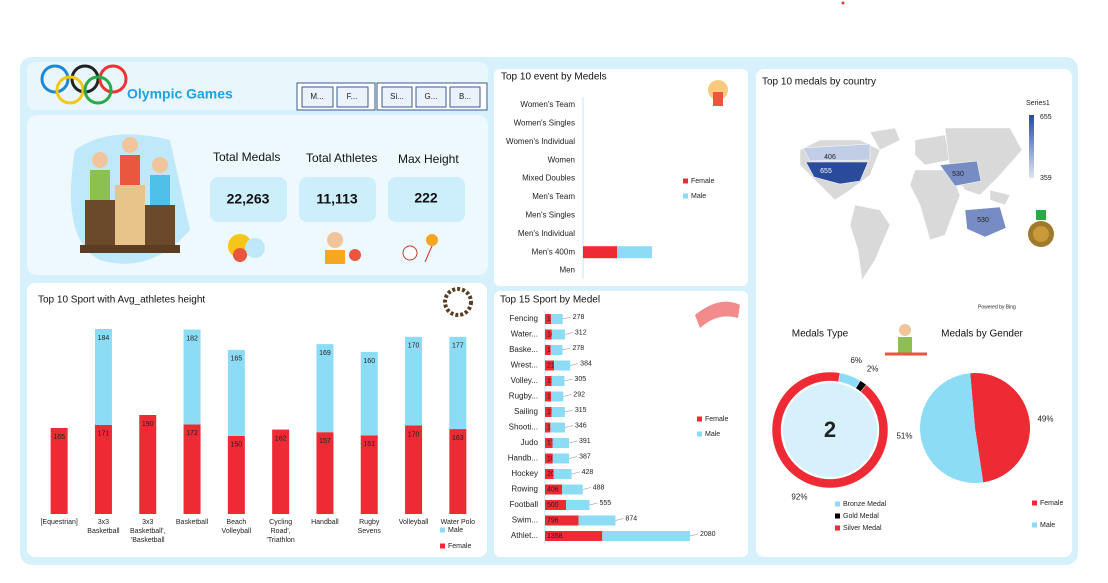 The image size is (1108, 583). What do you see at coordinates (414, 434) in the screenshot?
I see `data-label: 170` at bounding box center [414, 434].